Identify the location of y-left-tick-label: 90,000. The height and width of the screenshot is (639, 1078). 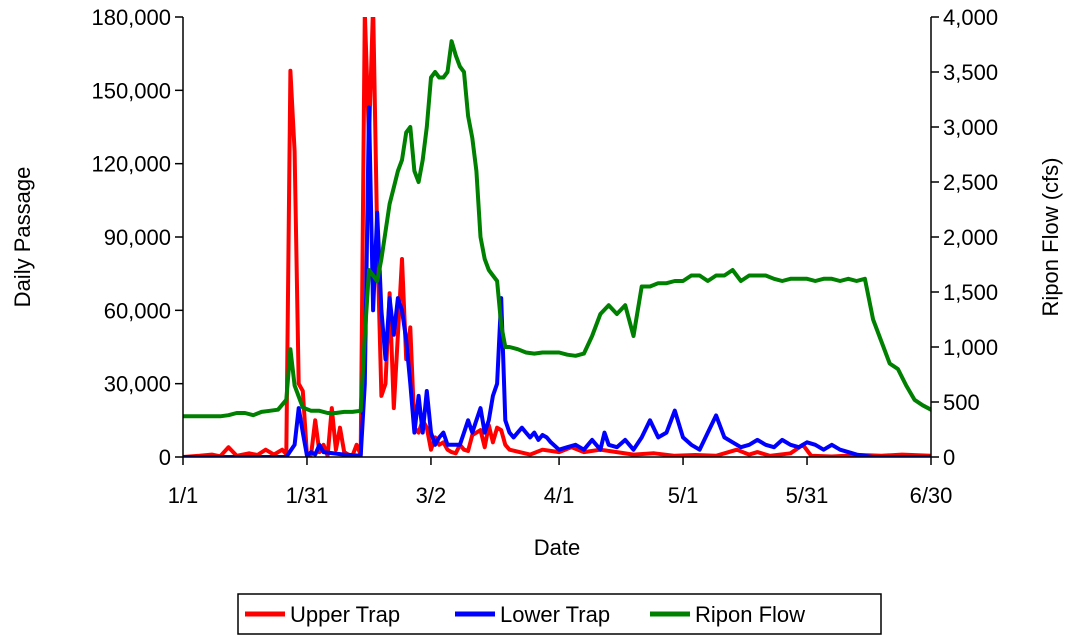
(137, 237).